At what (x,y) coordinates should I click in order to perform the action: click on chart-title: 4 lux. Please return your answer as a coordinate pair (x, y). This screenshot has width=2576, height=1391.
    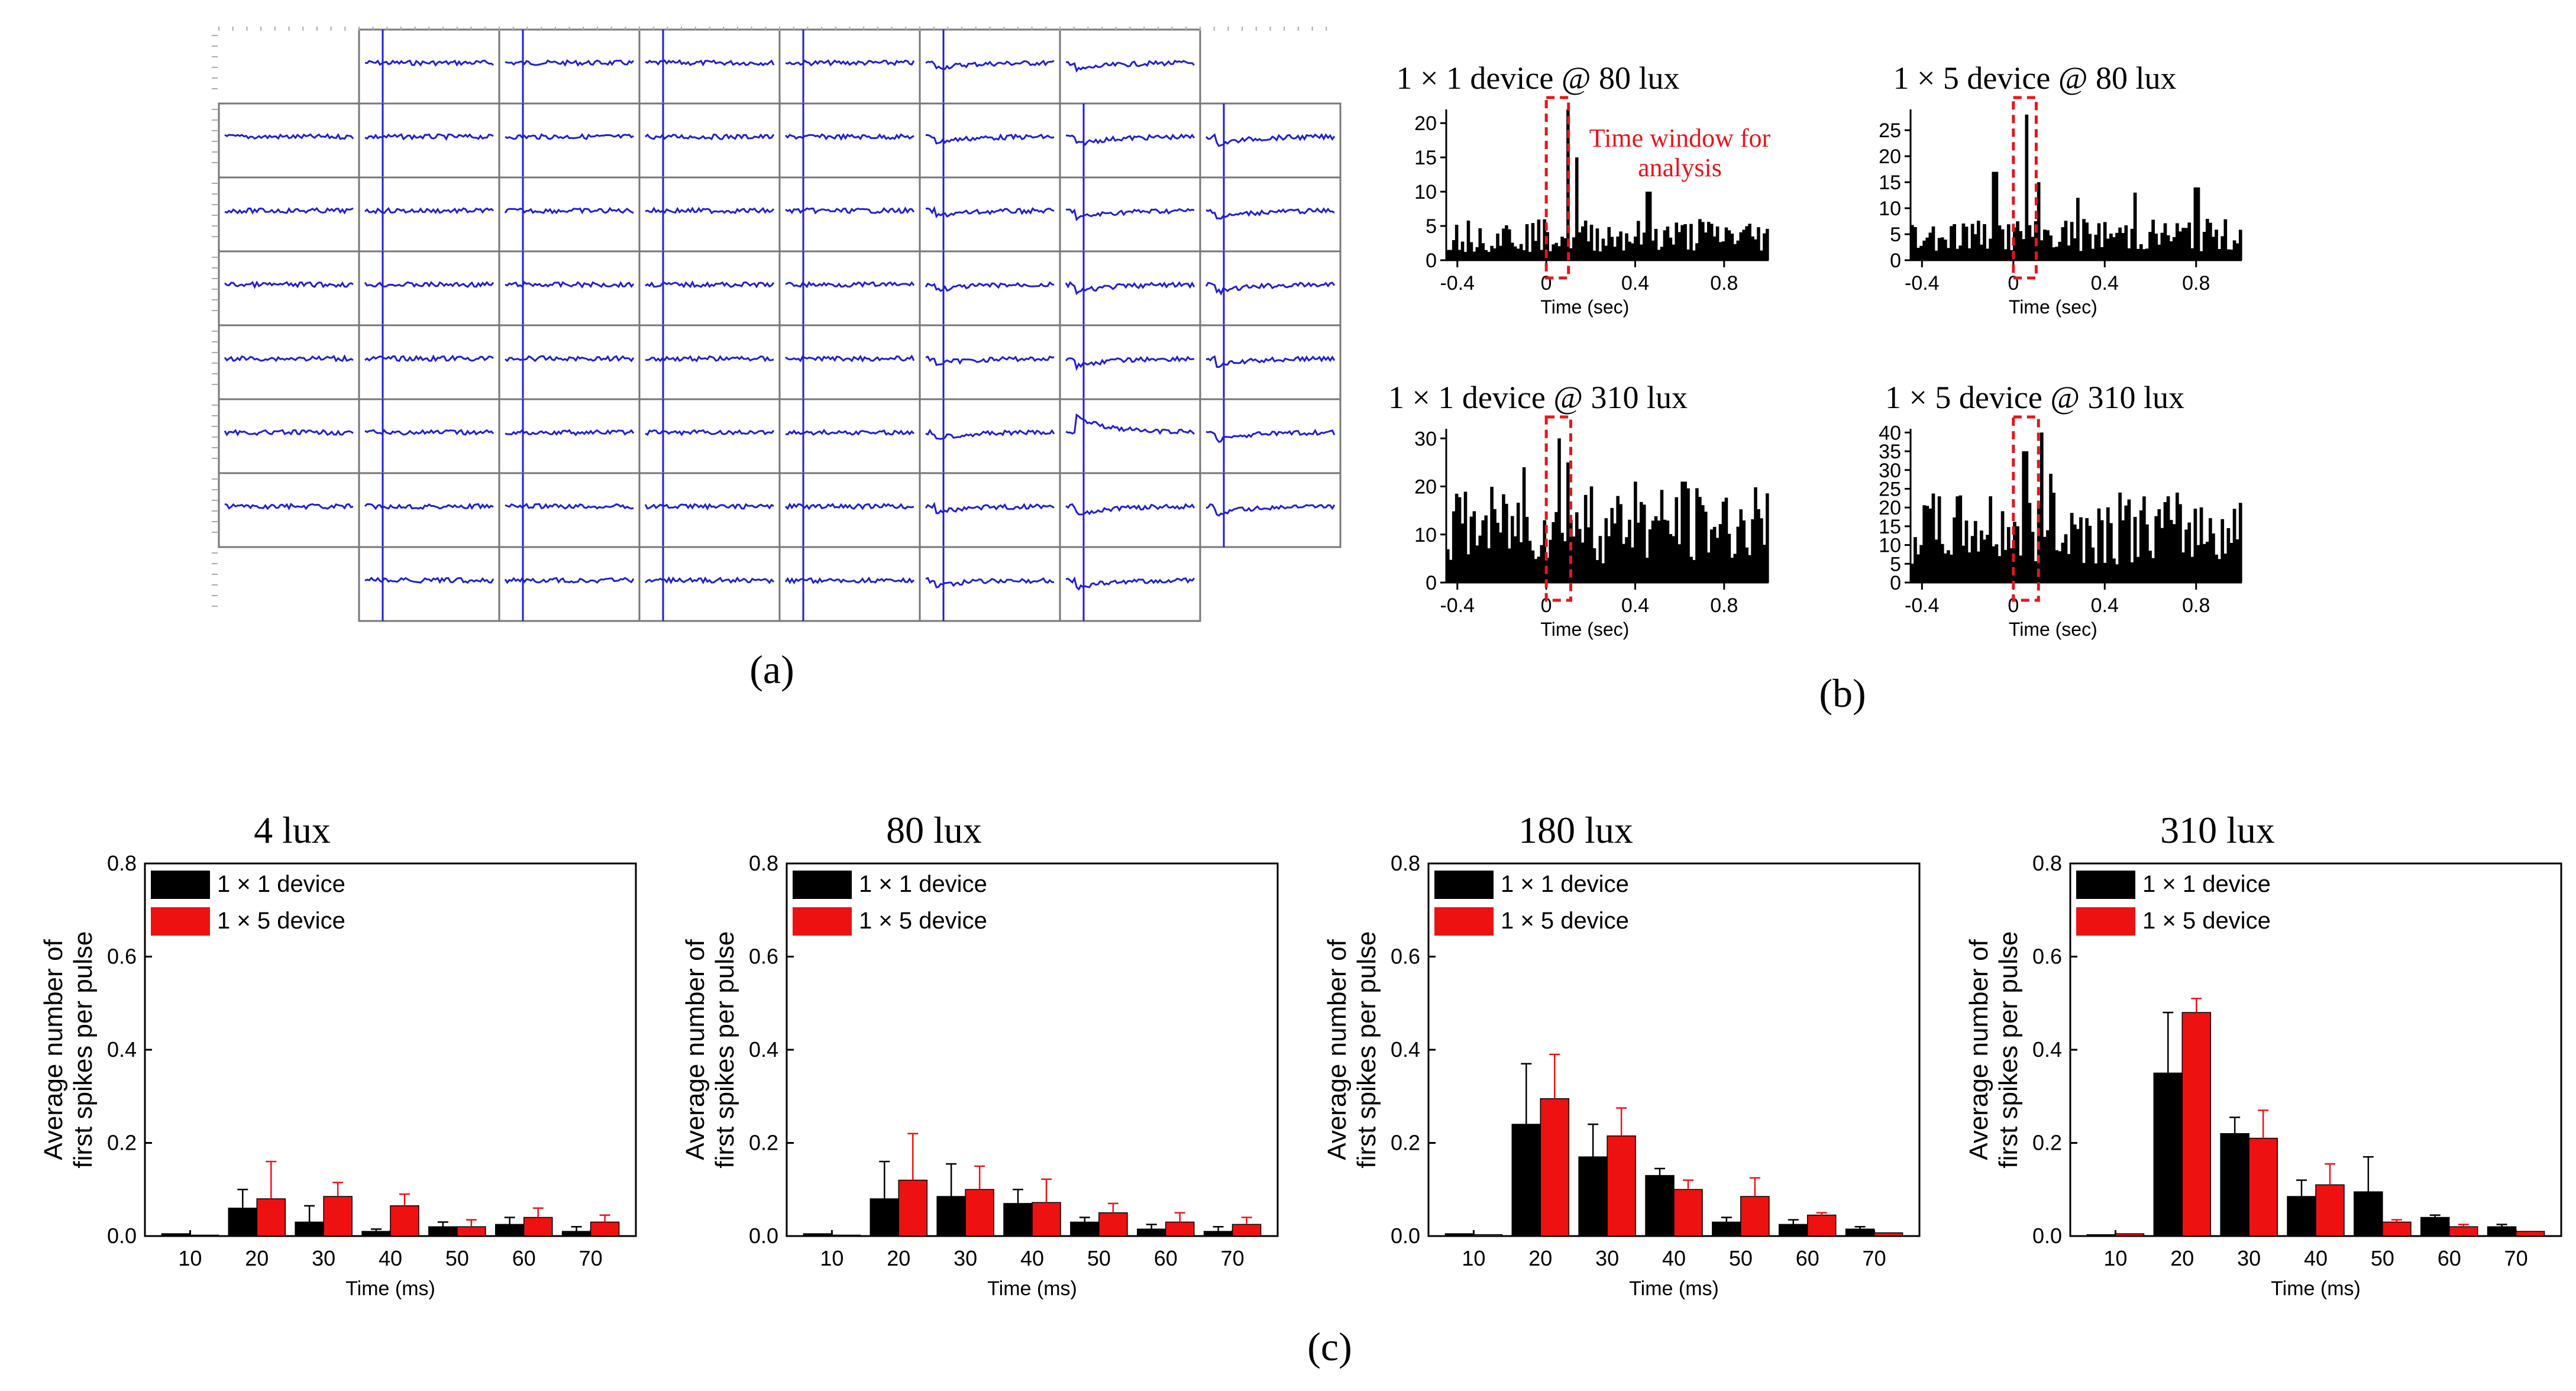
    Looking at the image, I should click on (292, 830).